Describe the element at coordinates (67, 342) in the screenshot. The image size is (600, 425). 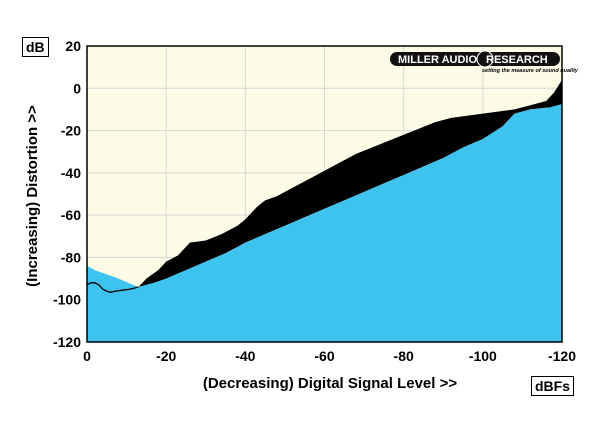
I see `y-tick-label-7: -120` at that location.